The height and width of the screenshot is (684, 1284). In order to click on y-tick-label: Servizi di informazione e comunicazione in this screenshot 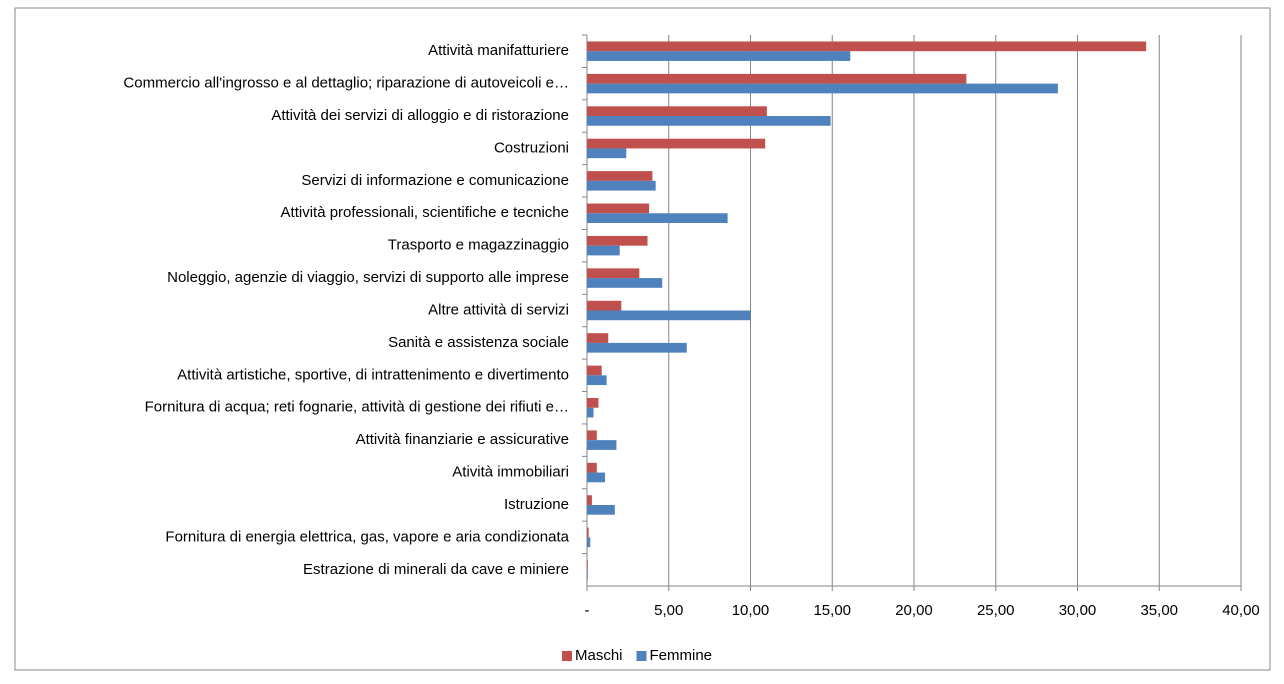, I will do `click(435, 180)`.